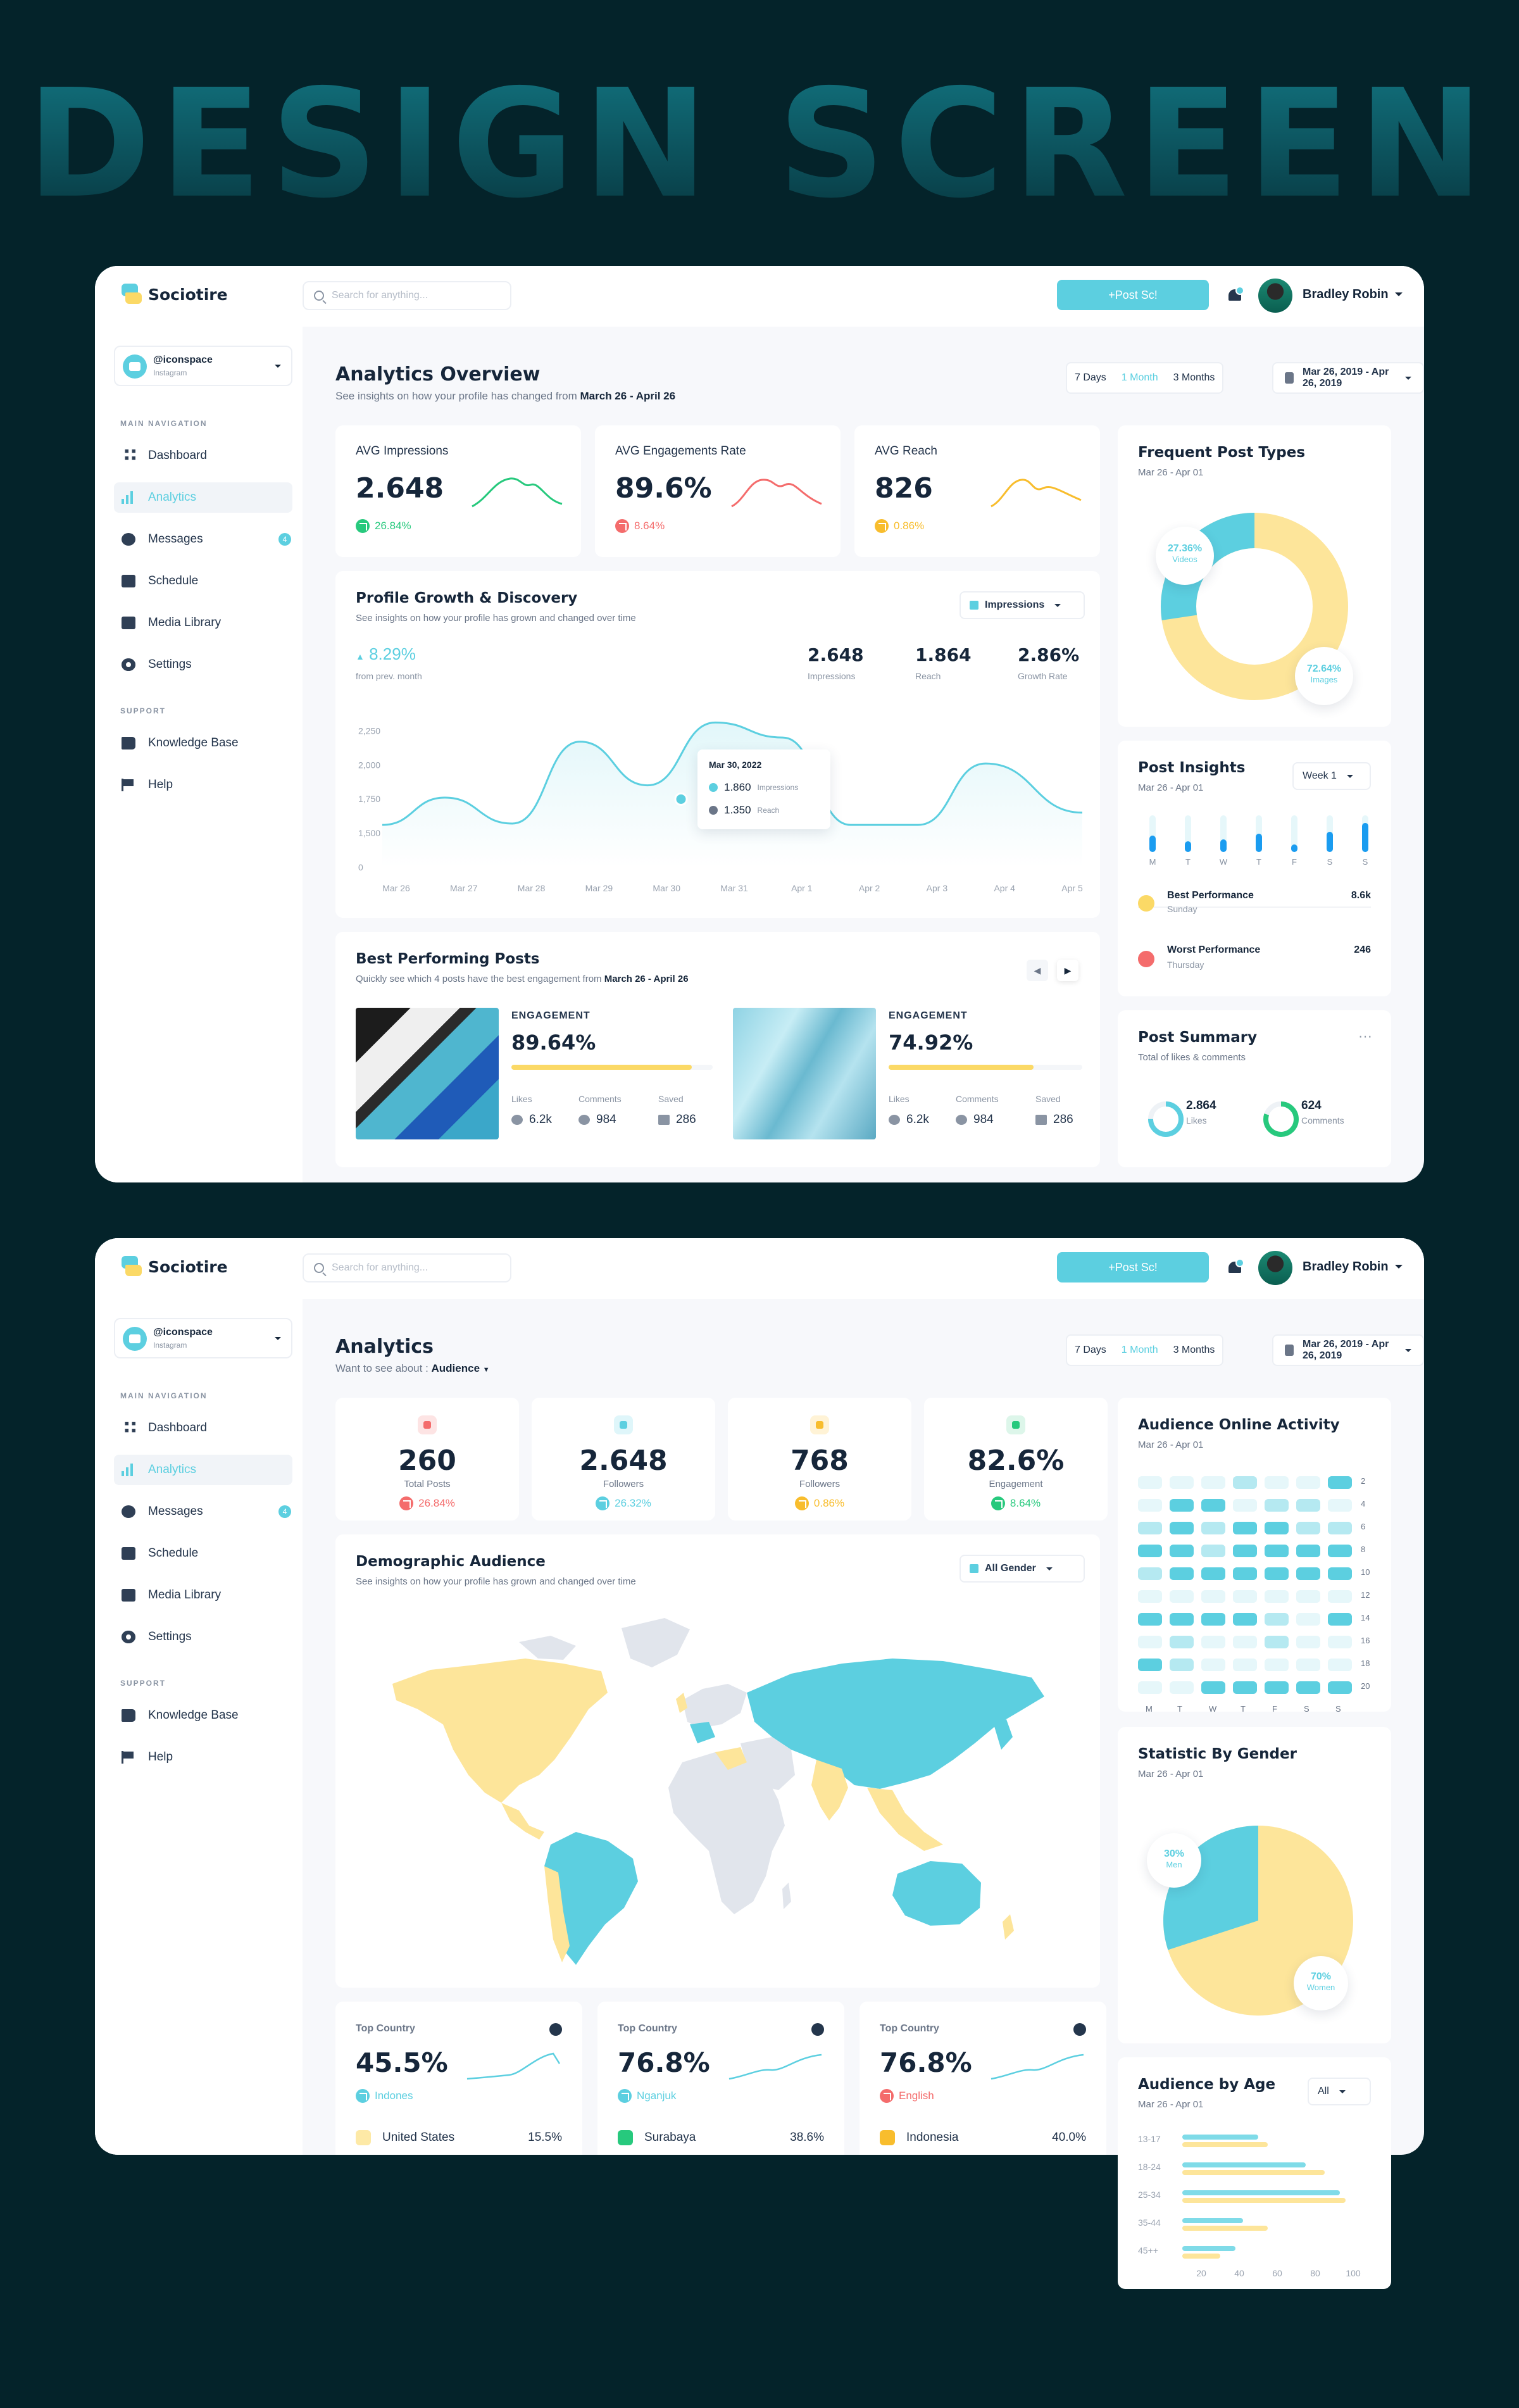 This screenshot has height=2408, width=1519. What do you see at coordinates (1366, 1686) in the screenshot?
I see `hour-label: 20` at bounding box center [1366, 1686].